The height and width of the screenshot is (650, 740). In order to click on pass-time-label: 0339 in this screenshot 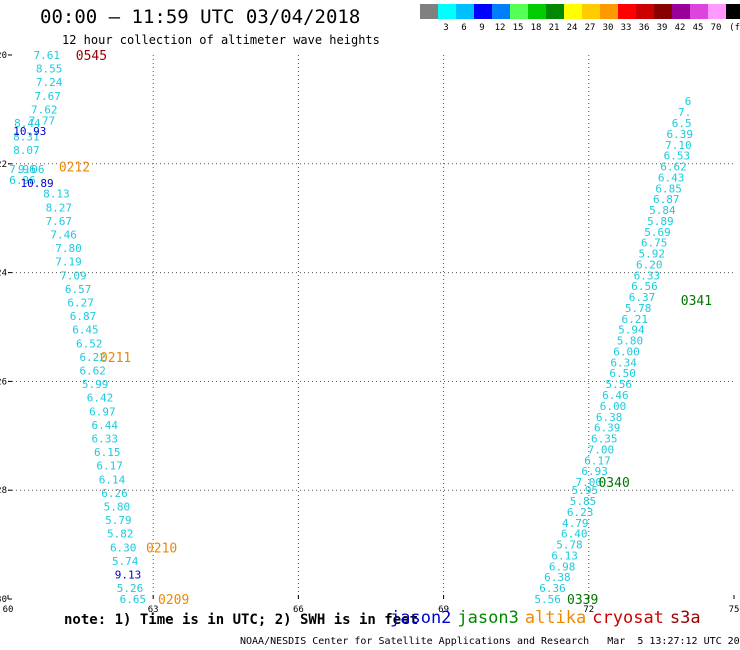, I will do `click(582, 600)`.